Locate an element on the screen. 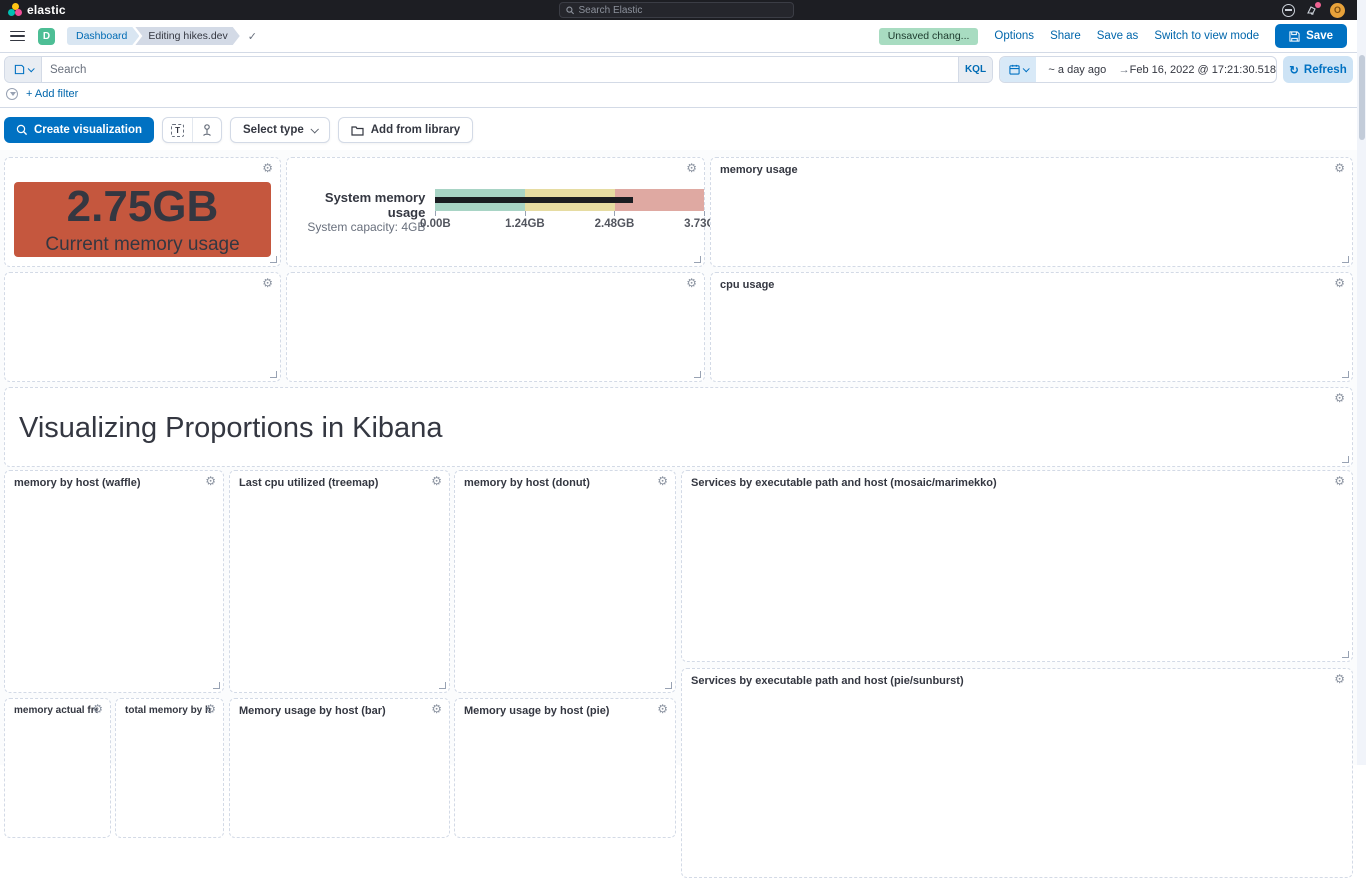  date-to: Feb 16, 2022 @ 17:21:30.518 is located at coordinates (1202, 69).